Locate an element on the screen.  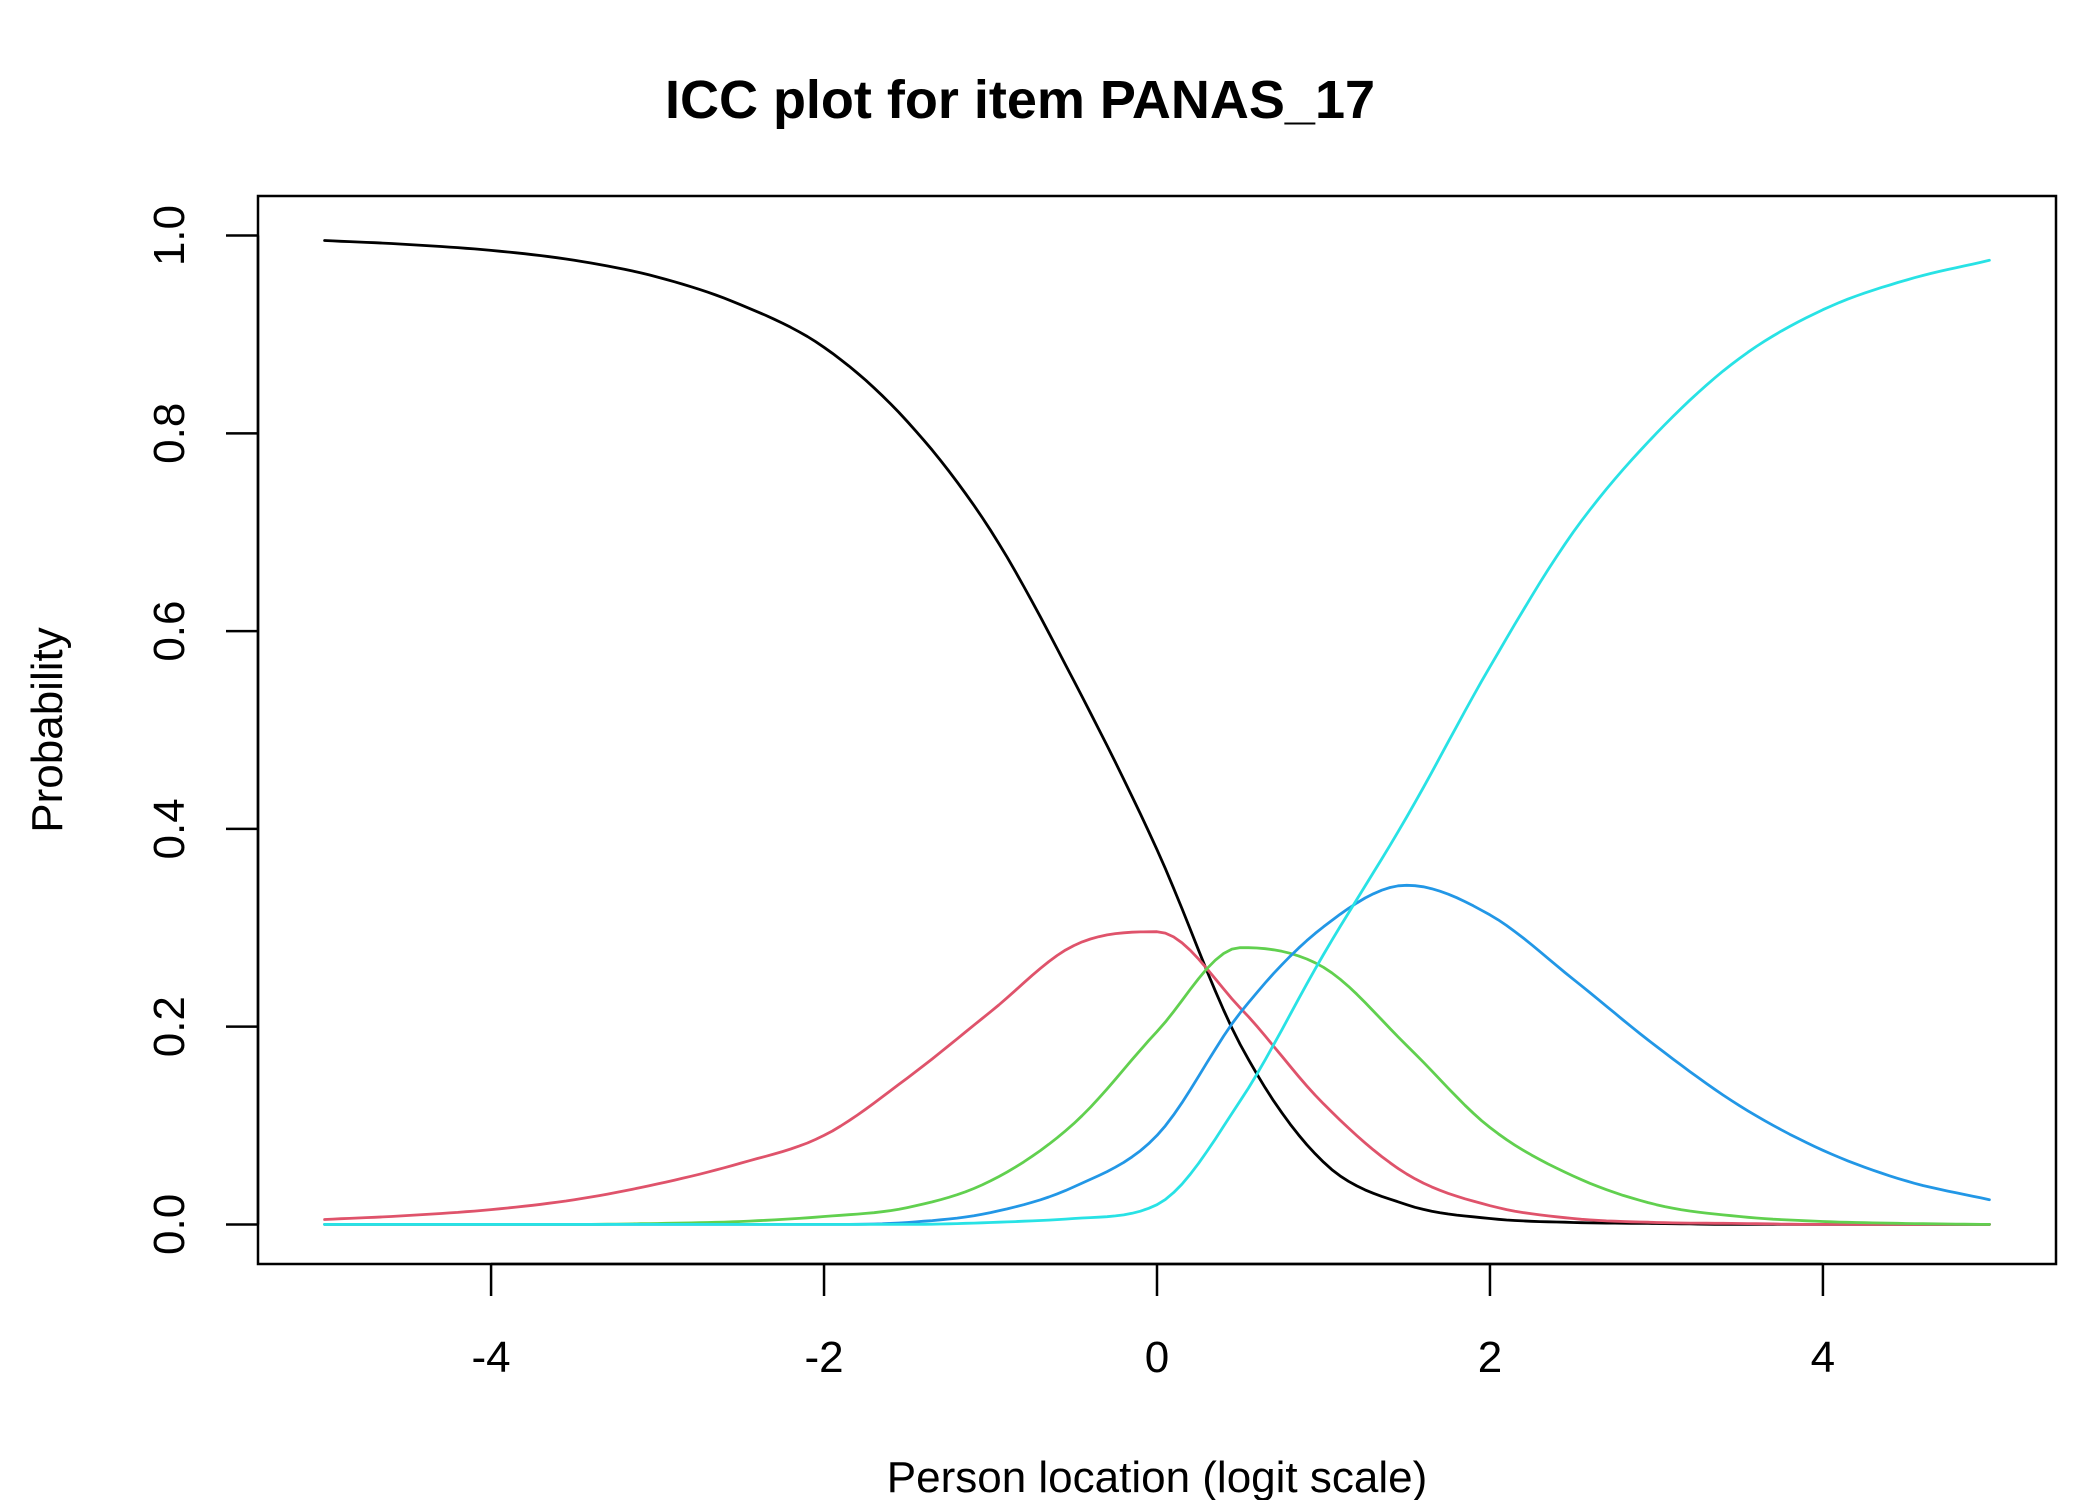
x-tick-label: 2 is located at coordinates (1490, 1357).